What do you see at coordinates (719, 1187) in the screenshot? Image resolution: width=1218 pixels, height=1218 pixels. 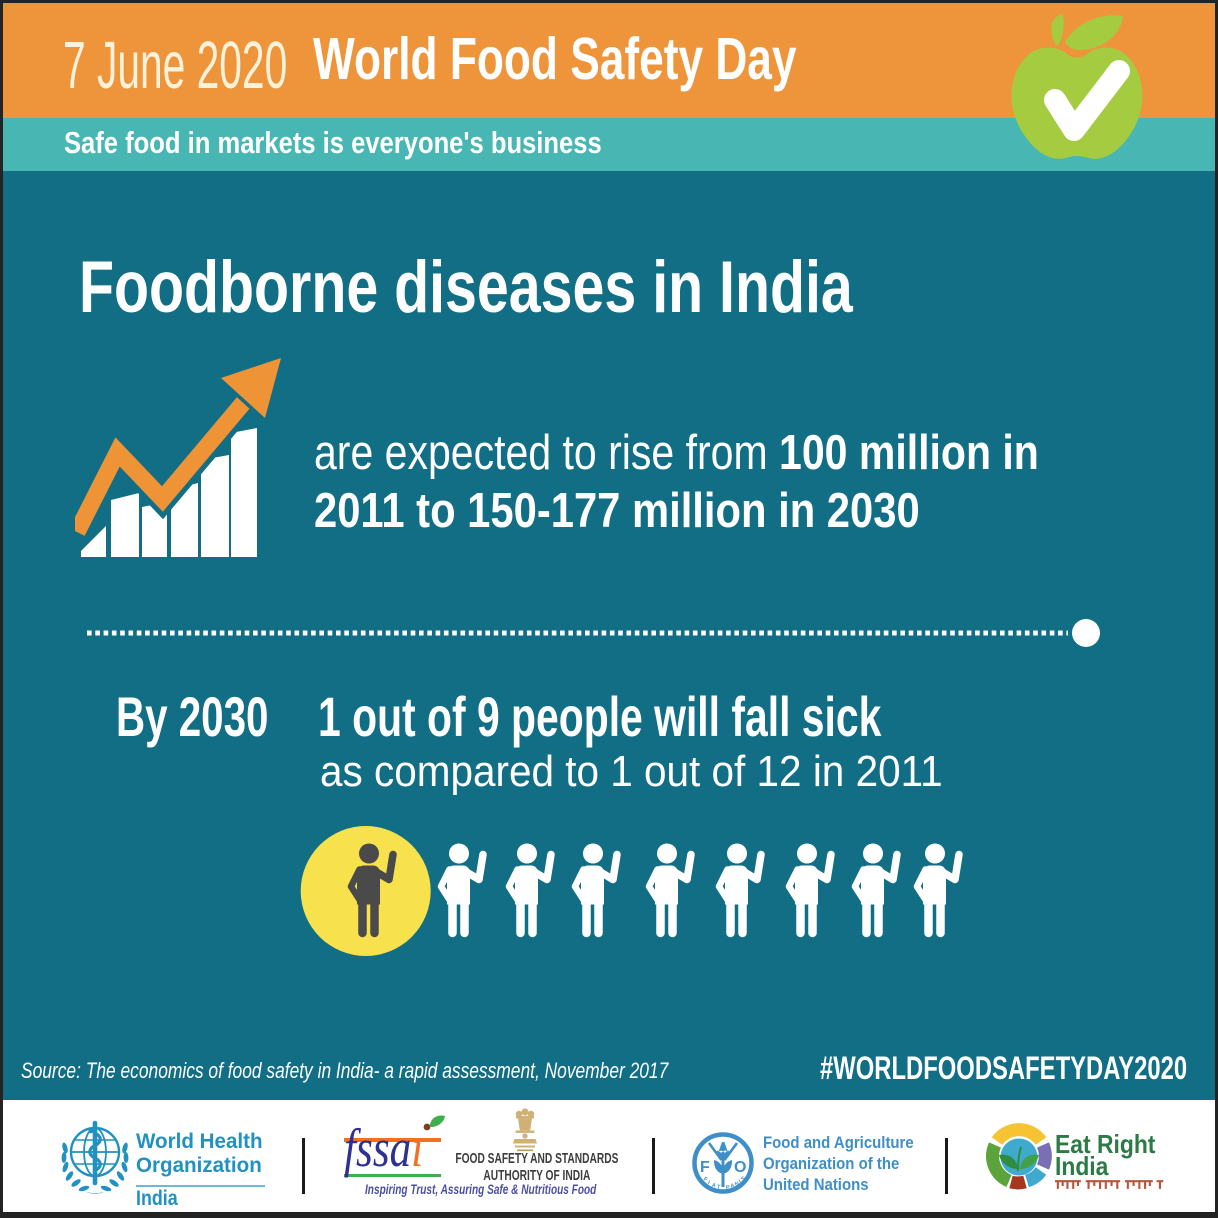 I see `svg-text: T` at bounding box center [719, 1187].